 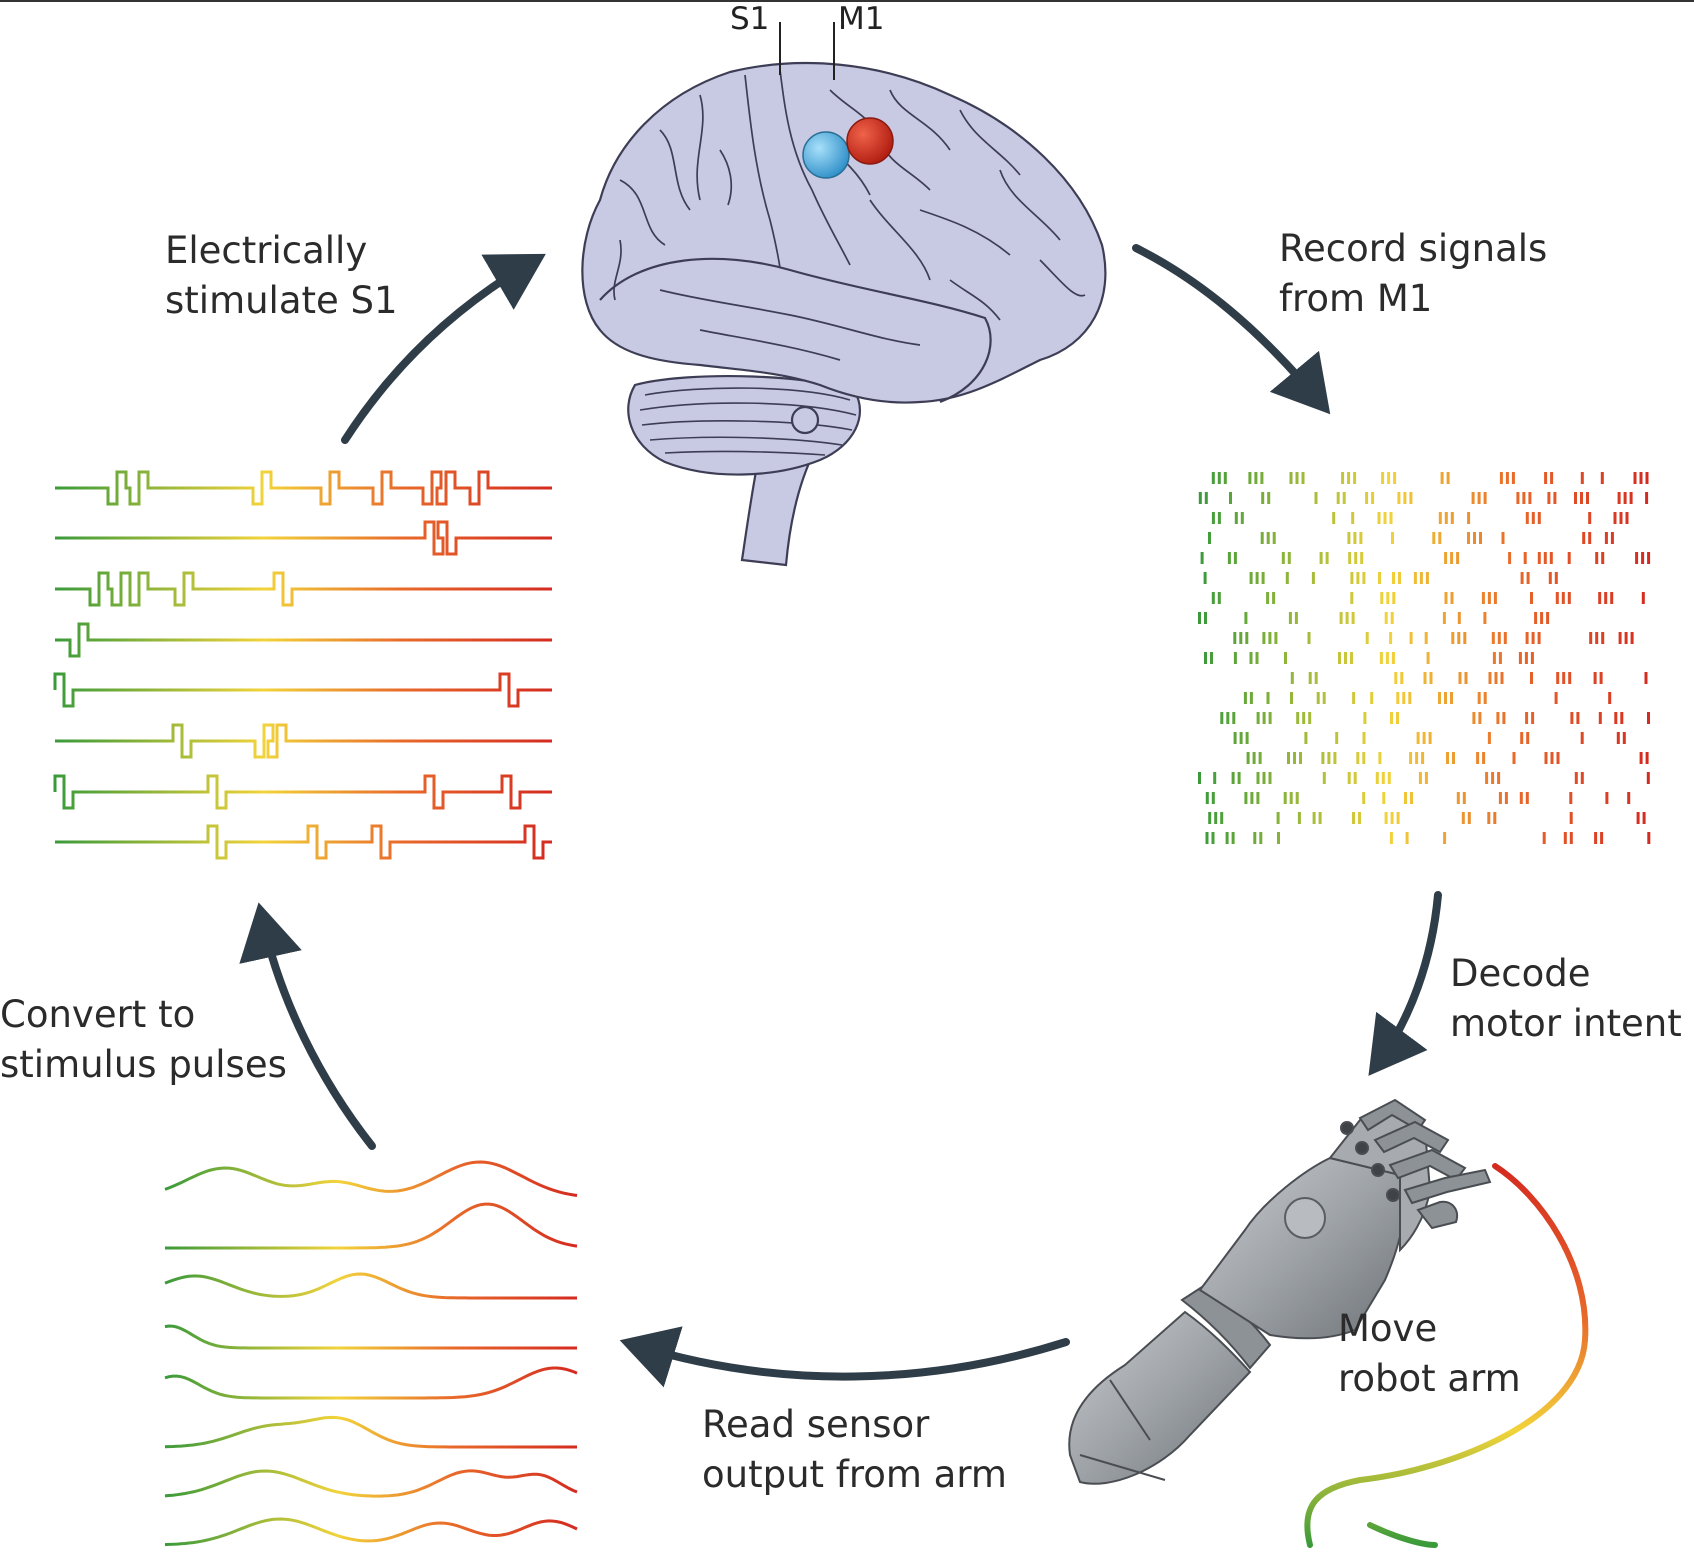 I want to click on arm-trajectory, so click(x=1446, y=1355).